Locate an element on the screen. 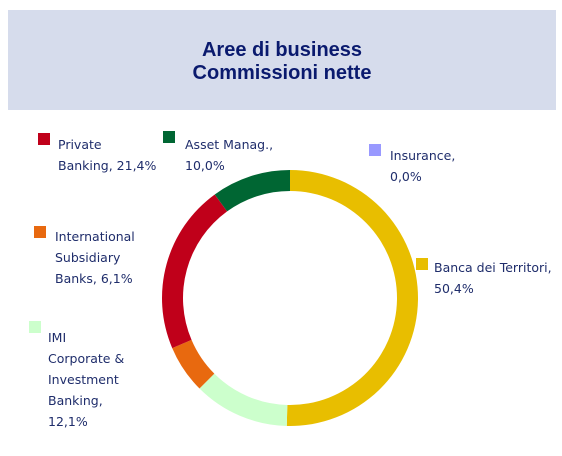 The height and width of the screenshot is (456, 562). segment-label: Banca dei Territori, 50,4% is located at coordinates (493, 278).